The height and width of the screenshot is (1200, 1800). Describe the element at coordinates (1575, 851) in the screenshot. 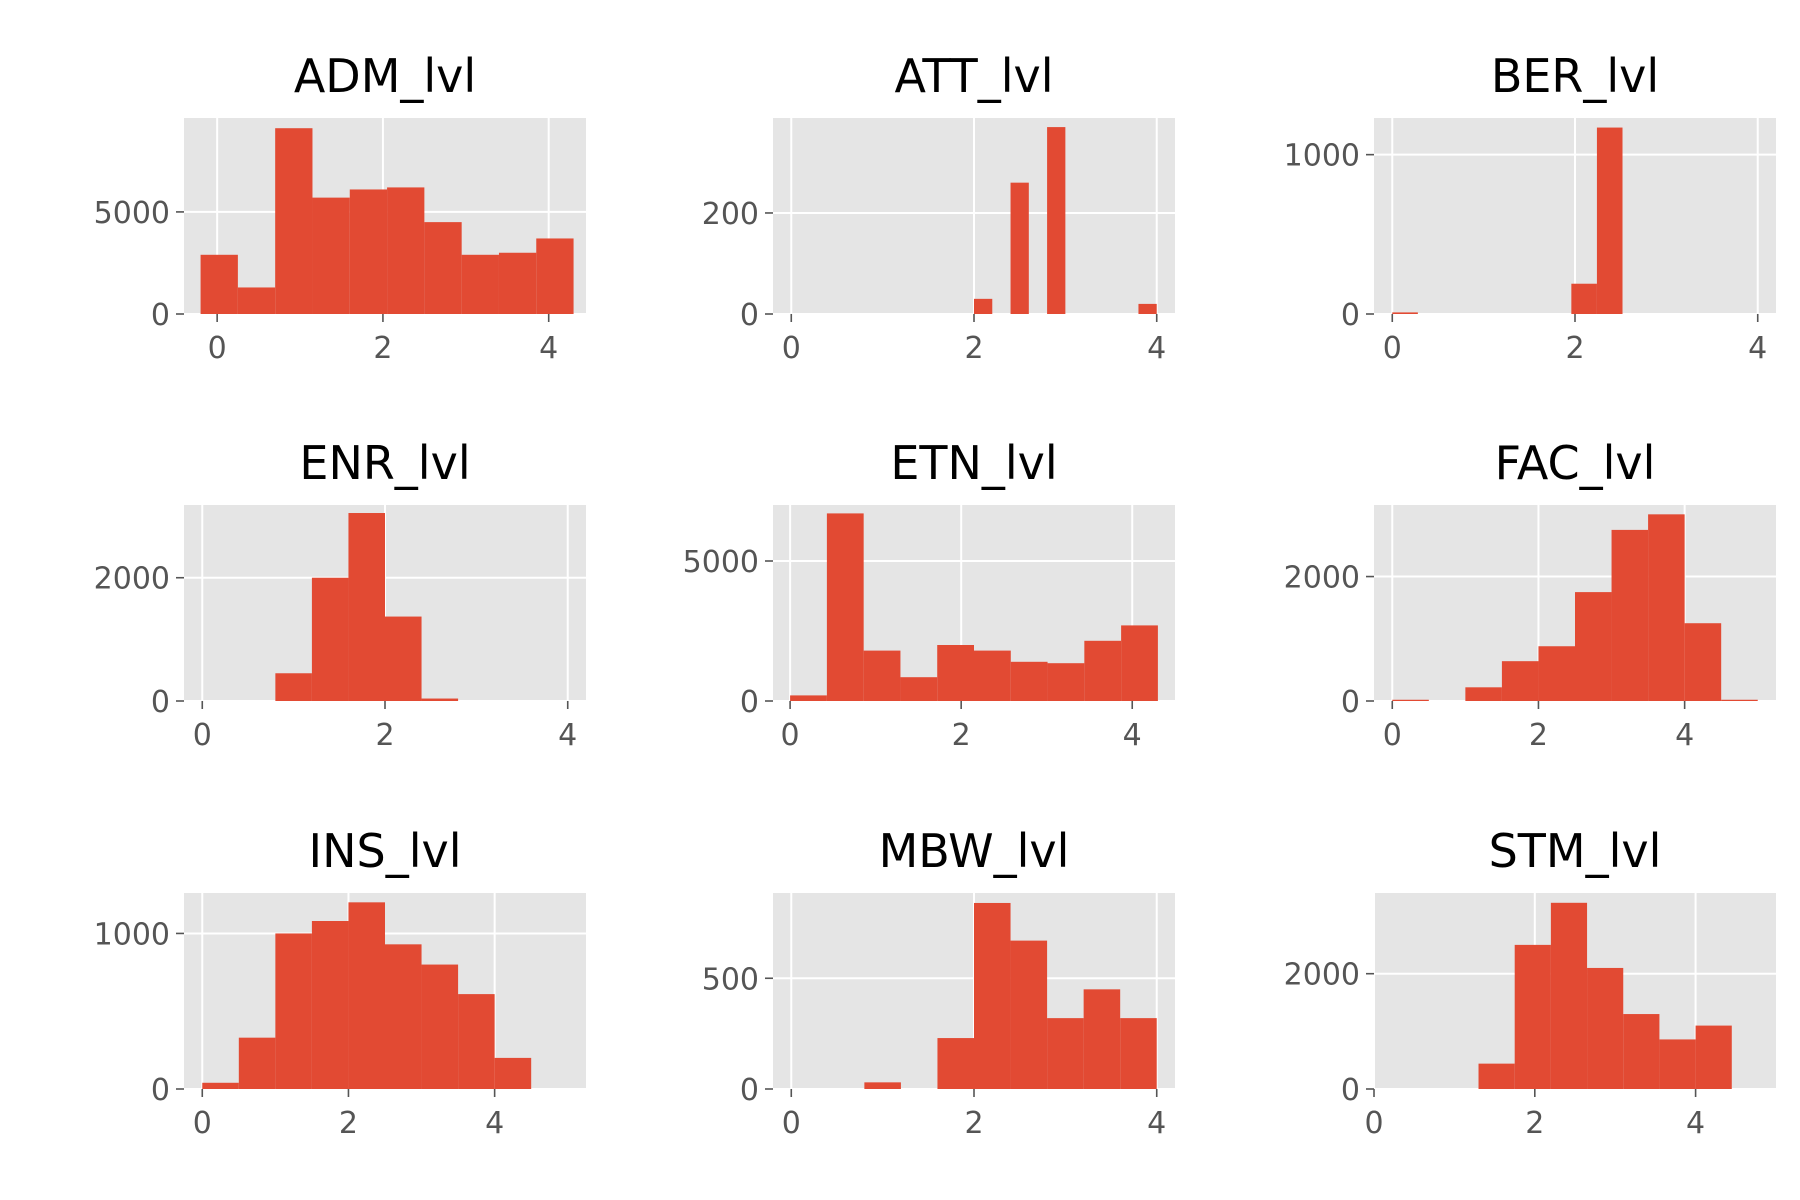

I see `panel-title: STM_lvl` at that location.